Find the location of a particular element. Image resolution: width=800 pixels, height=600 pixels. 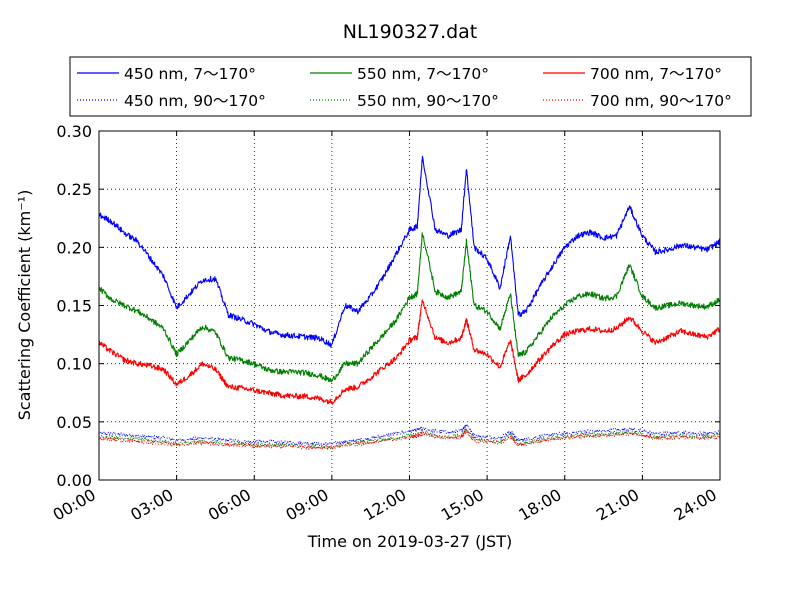

legend-label: 450 nm, 7～170° is located at coordinates (190, 74).